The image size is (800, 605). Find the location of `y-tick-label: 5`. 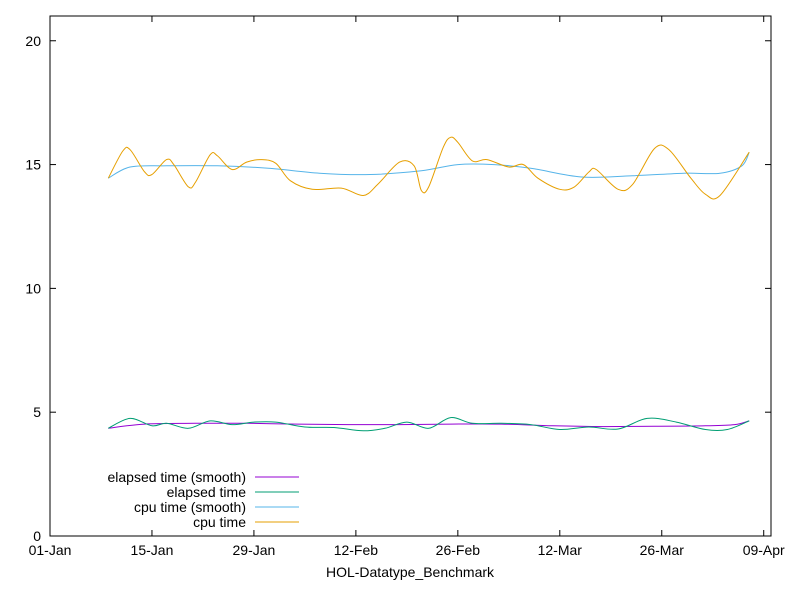

y-tick-label: 5 is located at coordinates (37, 412).